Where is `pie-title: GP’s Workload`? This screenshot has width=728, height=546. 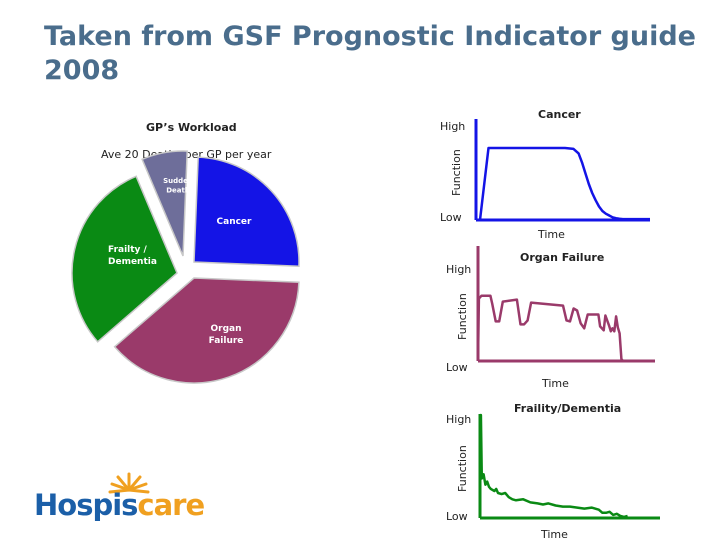 pie-title: GP’s Workload is located at coordinates (191, 127).